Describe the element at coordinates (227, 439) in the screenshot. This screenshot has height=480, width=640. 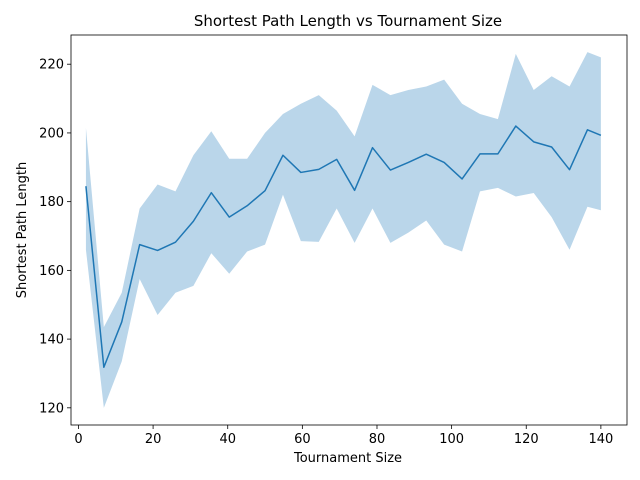
I see `x-tick-label: 40` at that location.